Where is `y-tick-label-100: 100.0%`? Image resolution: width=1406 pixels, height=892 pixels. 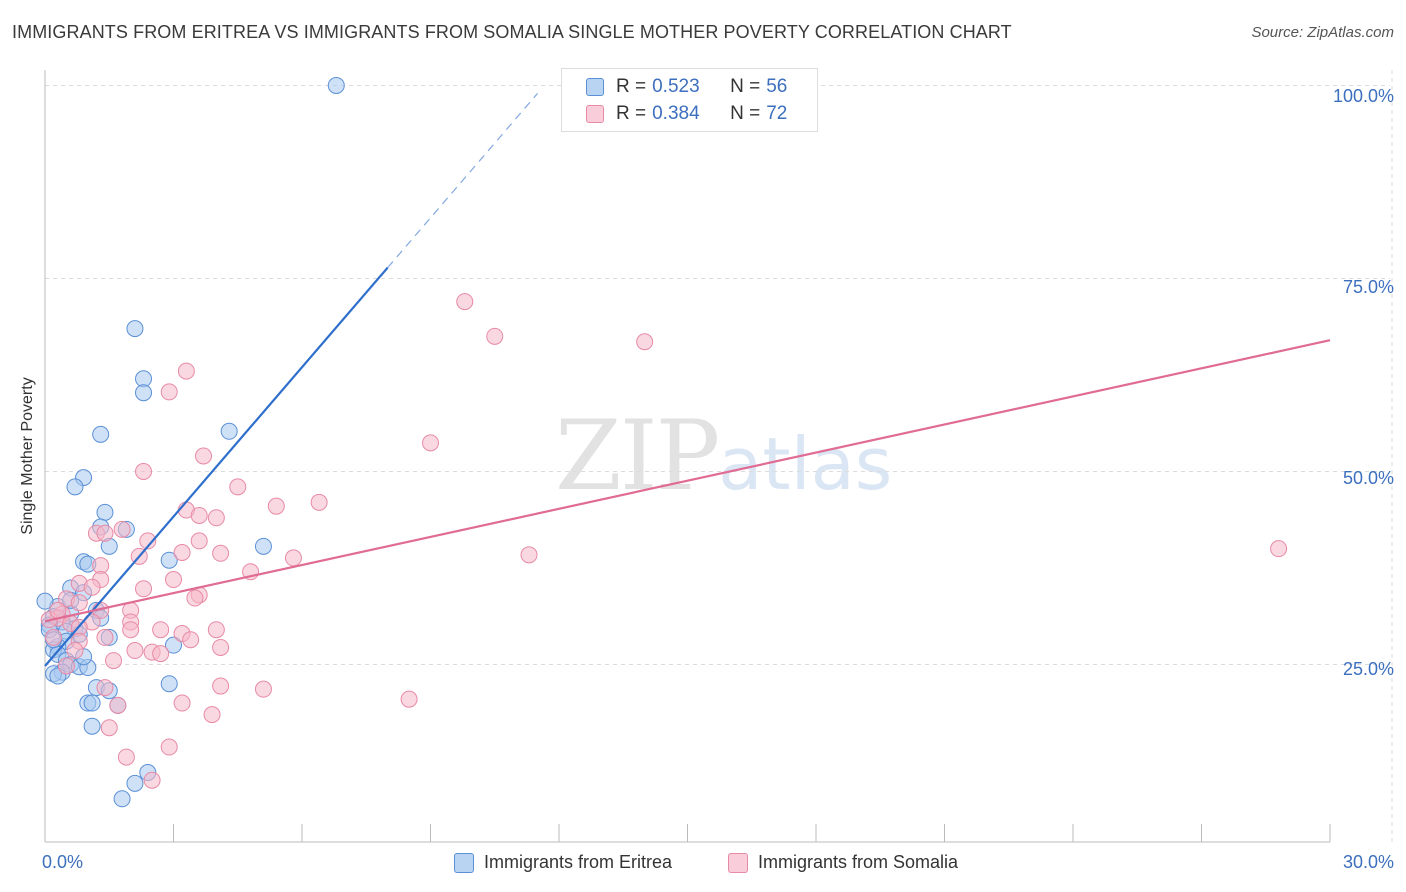 y-tick-label-100: 100.0% is located at coordinates (1363, 96).